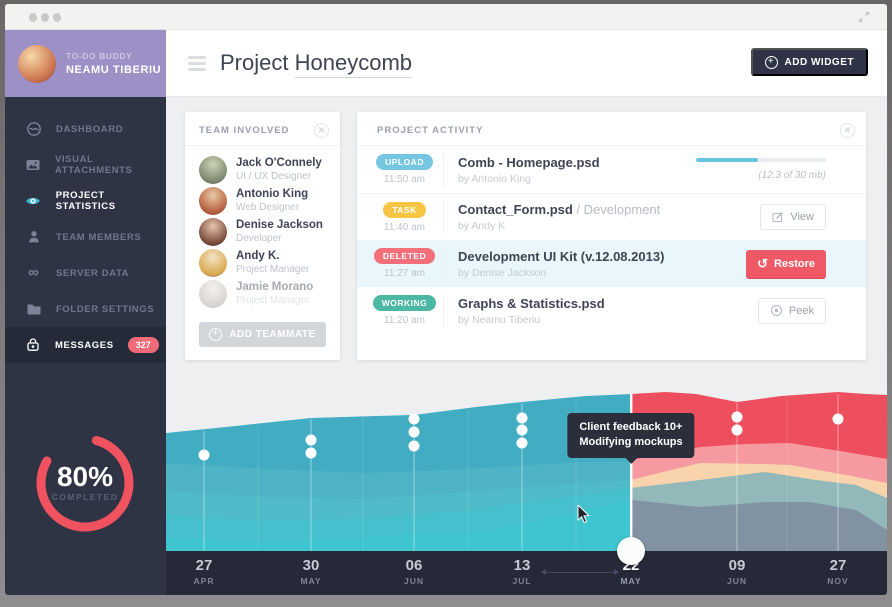 The image size is (892, 607). I want to click on dashboard-icon, so click(33, 129).